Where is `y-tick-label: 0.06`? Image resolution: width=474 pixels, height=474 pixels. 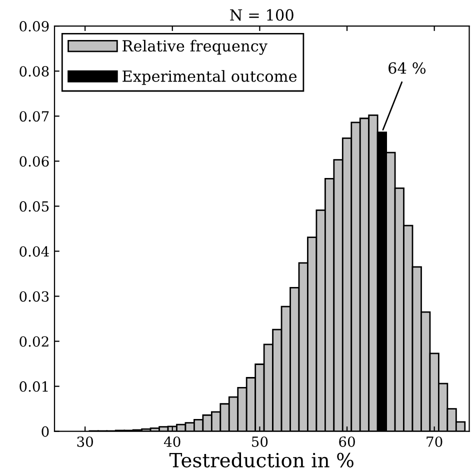 y-tick-label: 0.06 is located at coordinates (34, 161).